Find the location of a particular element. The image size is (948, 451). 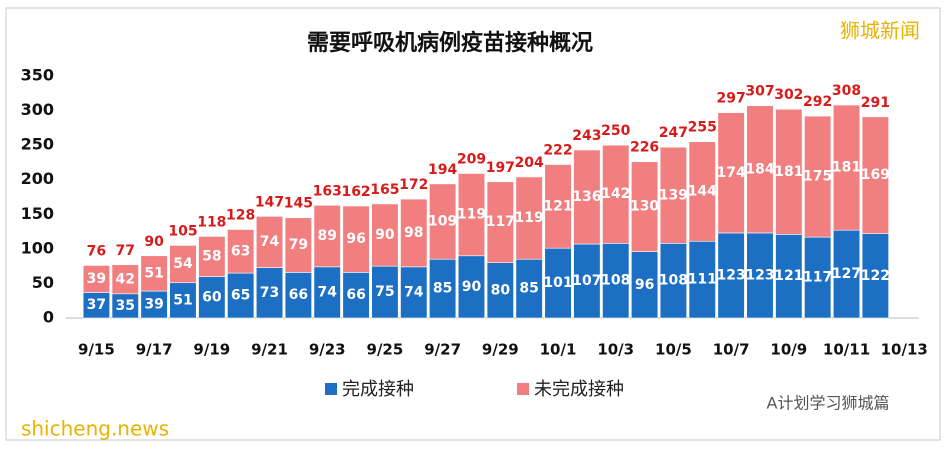

data-label: 127 is located at coordinates (846, 274).